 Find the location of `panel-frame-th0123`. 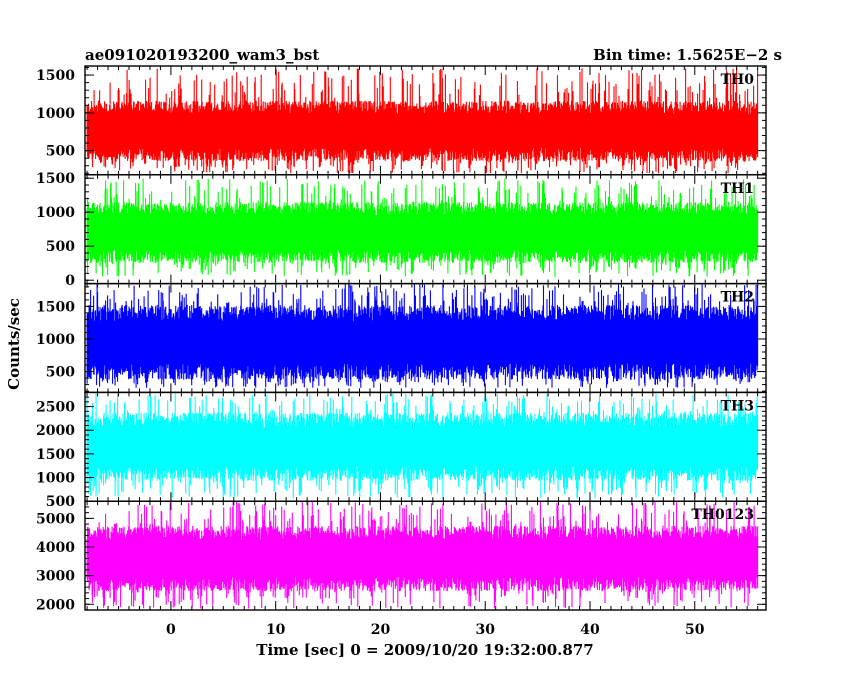

panel-frame-th0123 is located at coordinates (425, 555).